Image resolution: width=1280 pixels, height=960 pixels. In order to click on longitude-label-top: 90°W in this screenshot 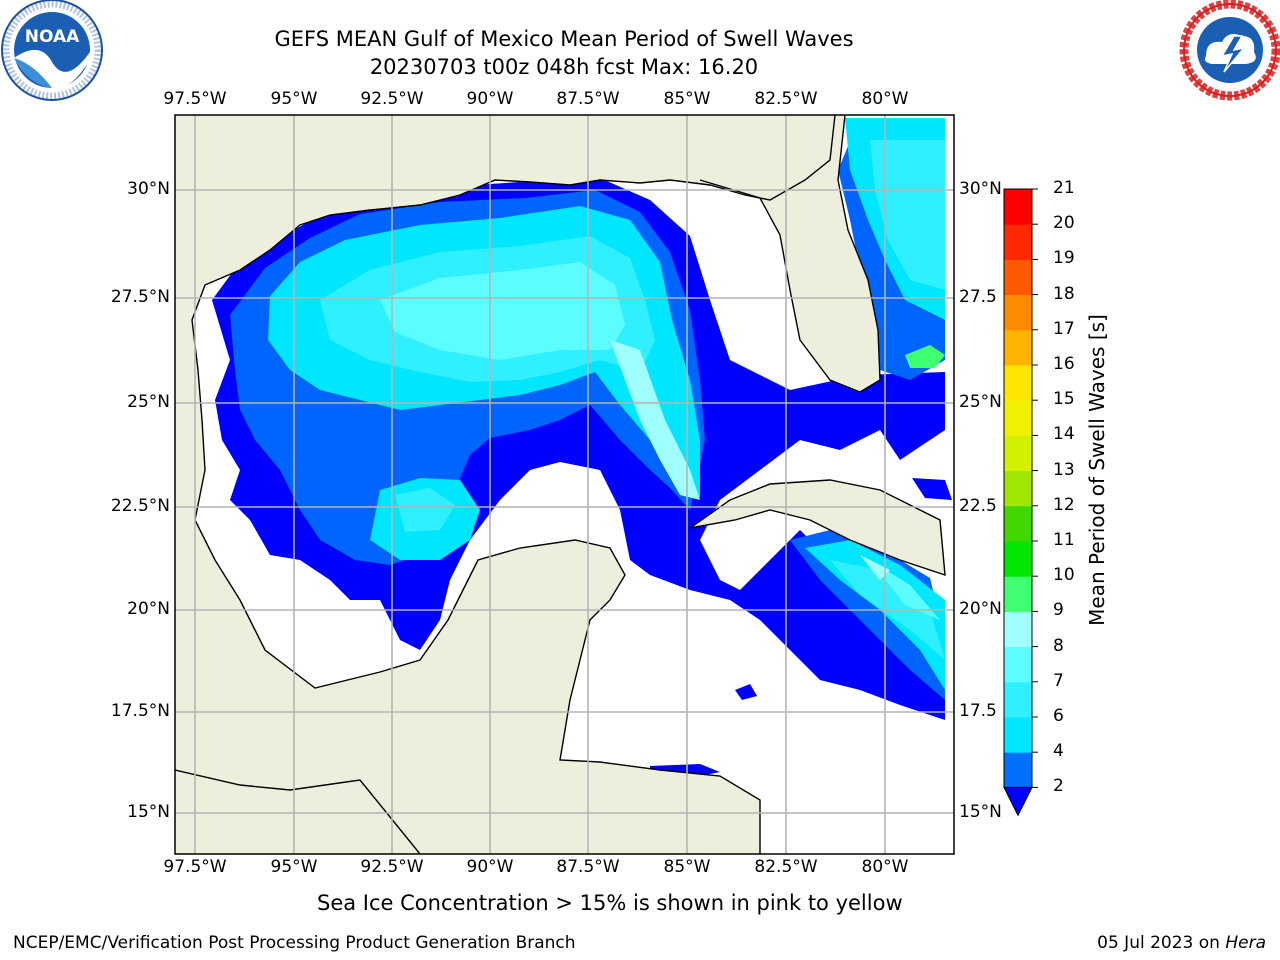, I will do `click(490, 99)`.